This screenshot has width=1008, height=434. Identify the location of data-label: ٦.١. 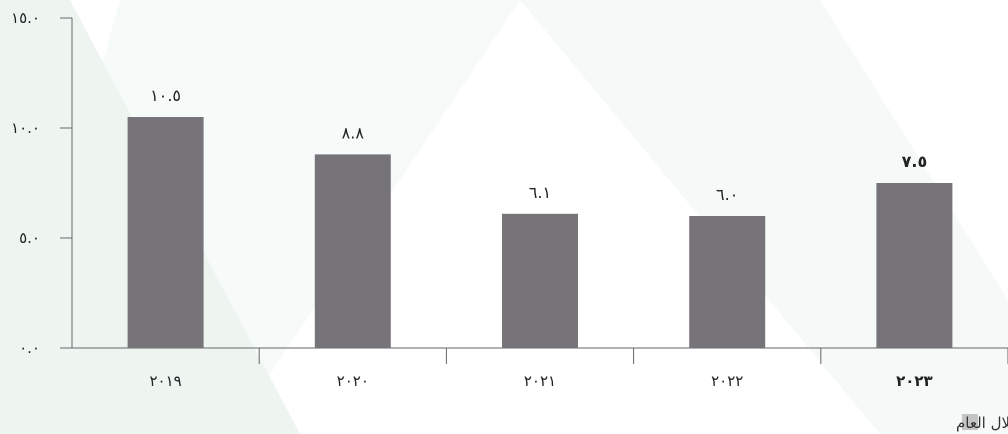
(540, 192).